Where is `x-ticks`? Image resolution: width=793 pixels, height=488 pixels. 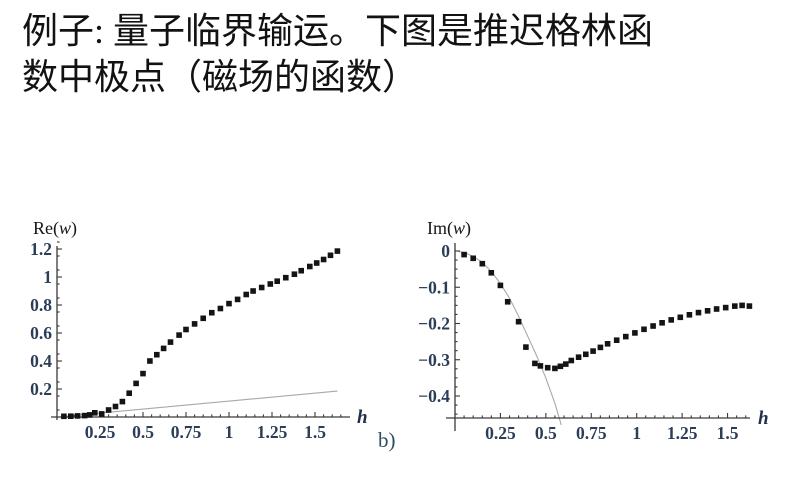
x-ticks is located at coordinates (605, 415).